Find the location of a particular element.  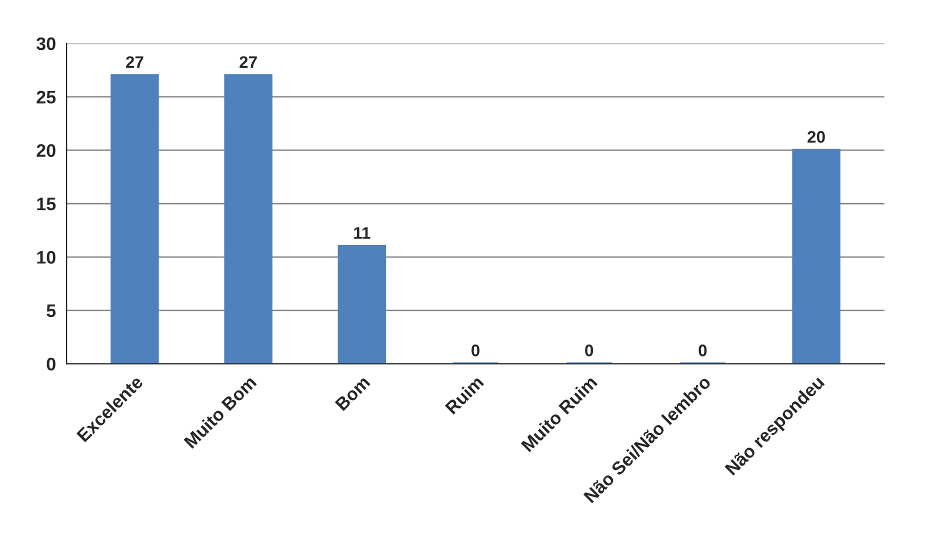

y-tick-label: 0 is located at coordinates (51, 364).